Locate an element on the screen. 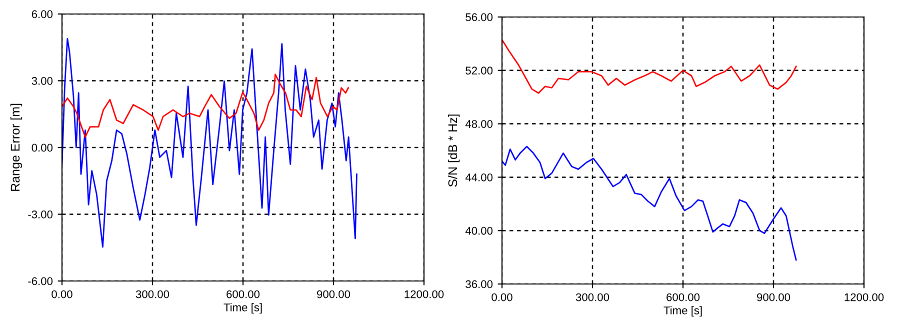  y-axis-title: Range Error [m] is located at coordinates (16, 147).